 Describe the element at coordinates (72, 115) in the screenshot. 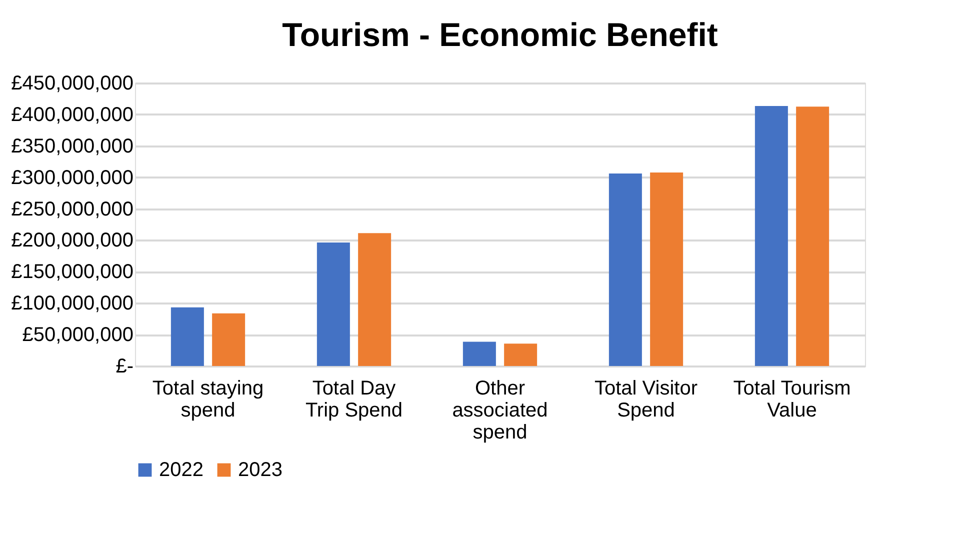

I see `y-tick-label: £400,000,000` at that location.